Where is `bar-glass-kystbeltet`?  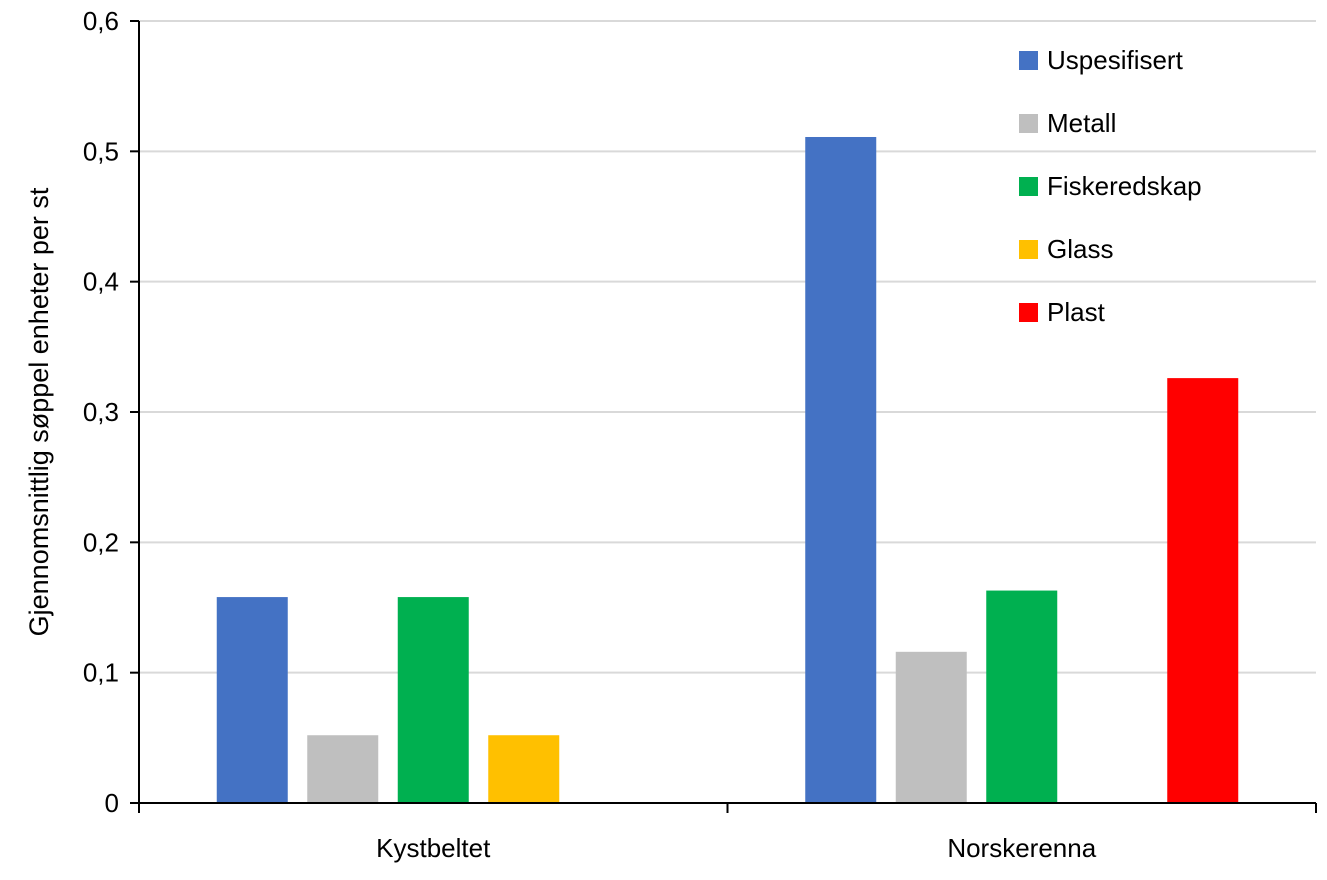
bar-glass-kystbeltet is located at coordinates (524, 769).